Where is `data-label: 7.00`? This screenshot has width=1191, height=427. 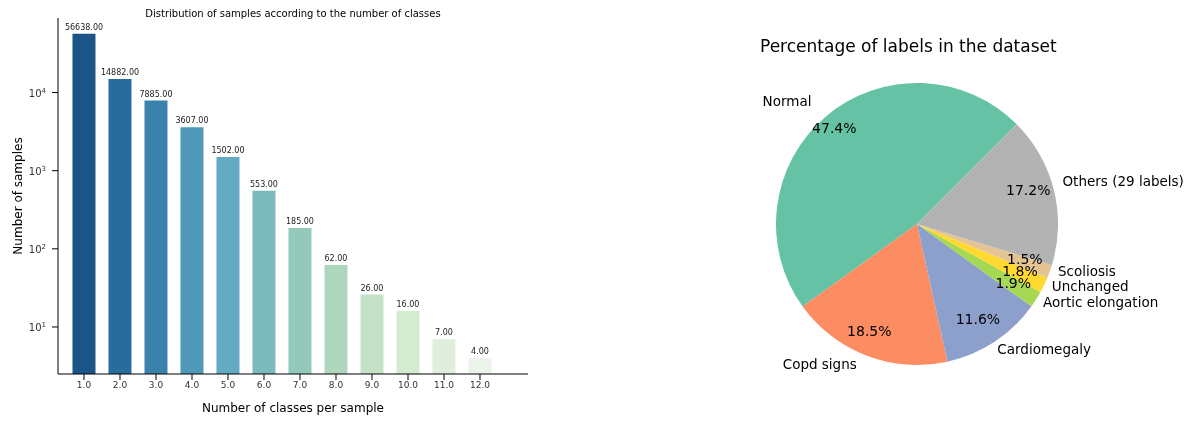 data-label: 7.00 is located at coordinates (444, 333).